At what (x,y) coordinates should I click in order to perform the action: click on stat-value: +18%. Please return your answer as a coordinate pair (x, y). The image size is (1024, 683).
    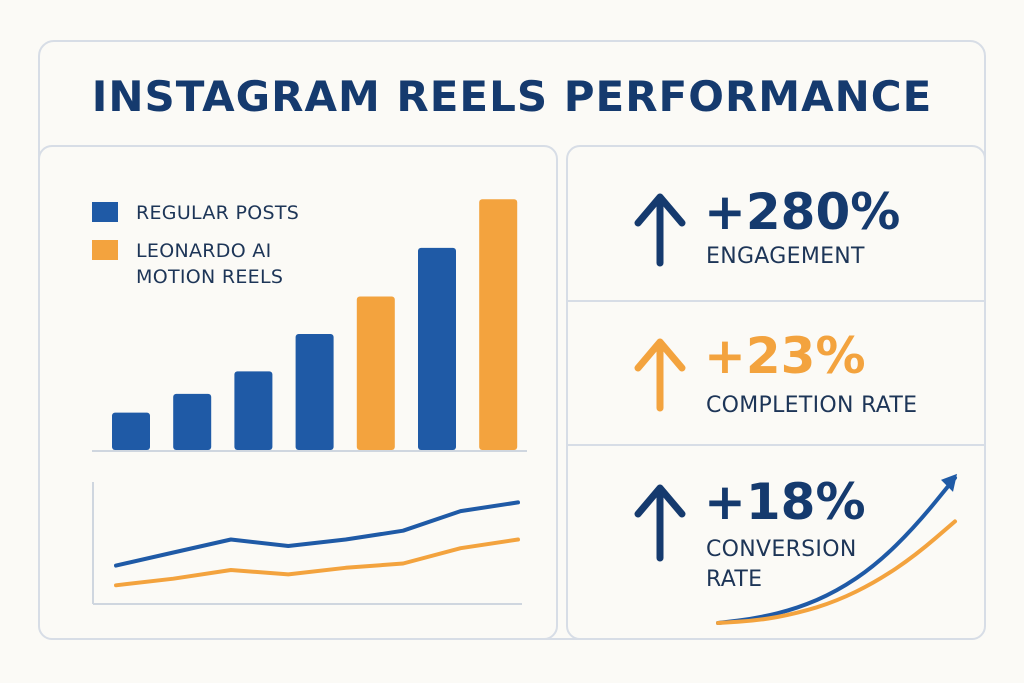
    Looking at the image, I should click on (785, 502).